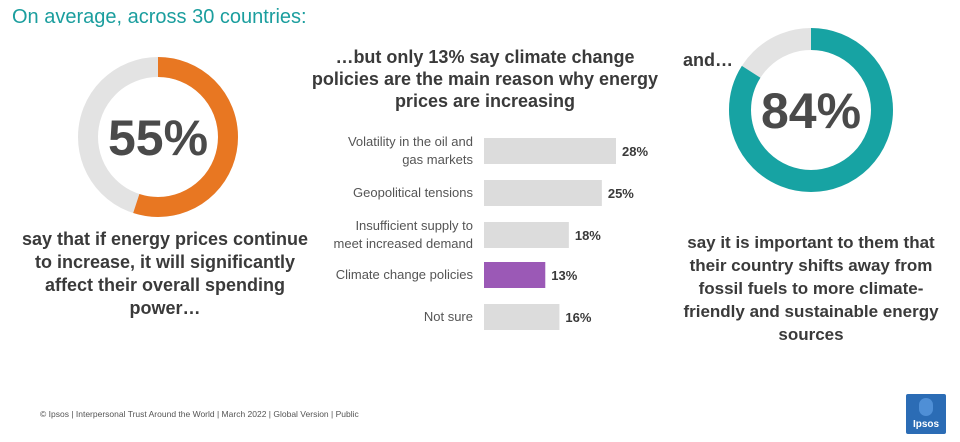  I want to click on right-donut-chart: 84%, so click(811, 110).